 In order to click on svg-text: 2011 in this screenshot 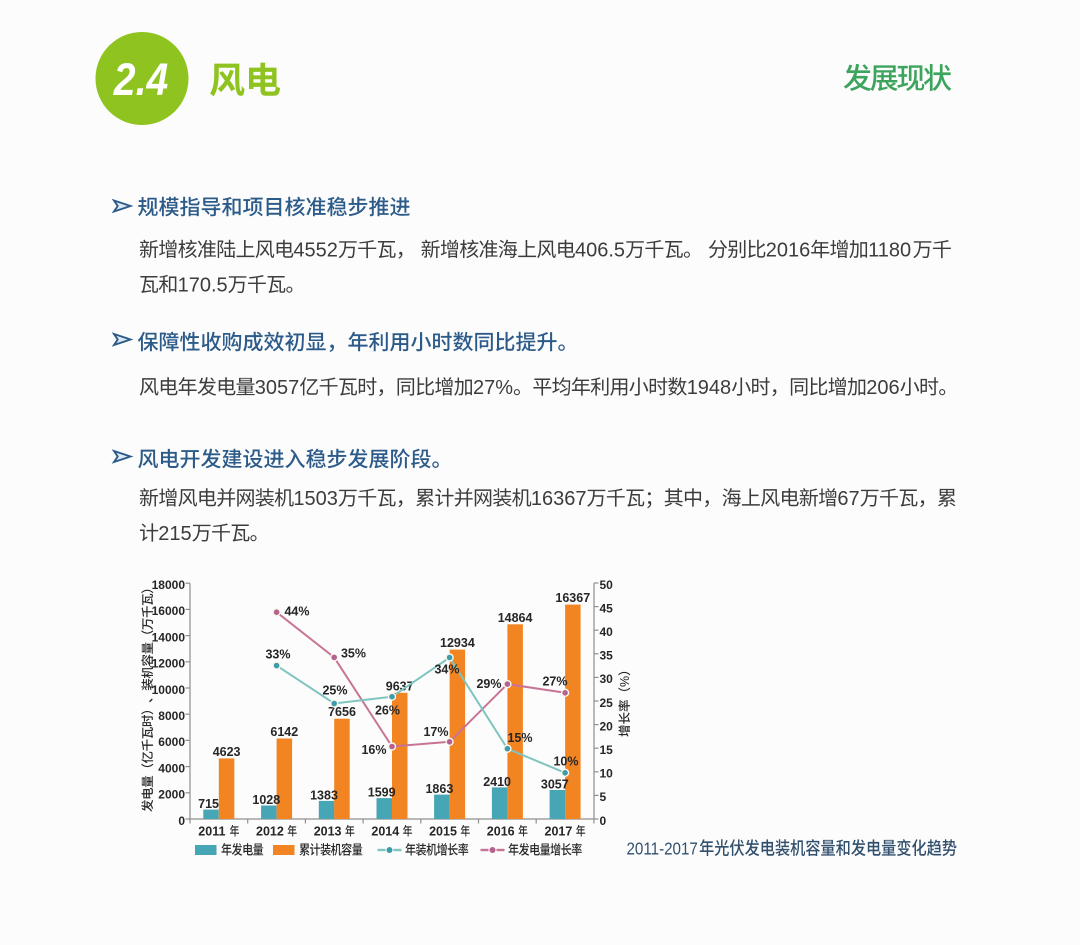, I will do `click(211, 832)`.